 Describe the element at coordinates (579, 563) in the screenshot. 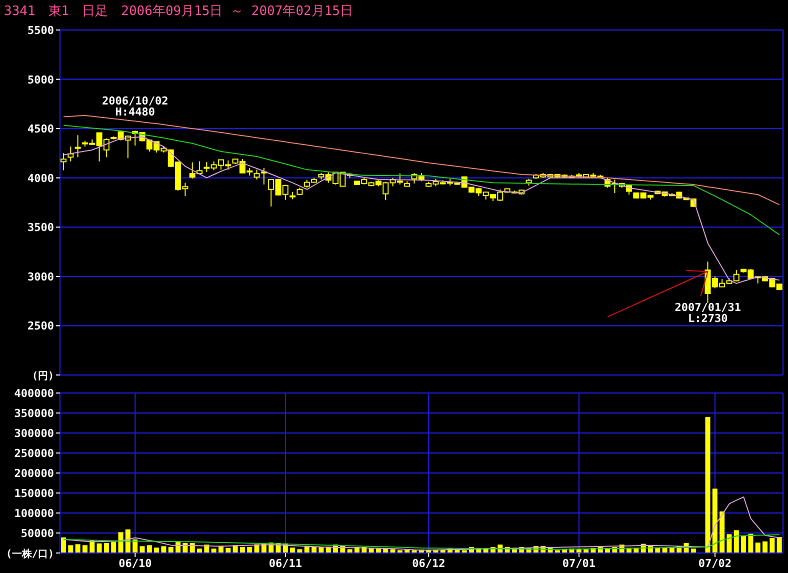

I see `x-tick-label: 07/01` at that location.